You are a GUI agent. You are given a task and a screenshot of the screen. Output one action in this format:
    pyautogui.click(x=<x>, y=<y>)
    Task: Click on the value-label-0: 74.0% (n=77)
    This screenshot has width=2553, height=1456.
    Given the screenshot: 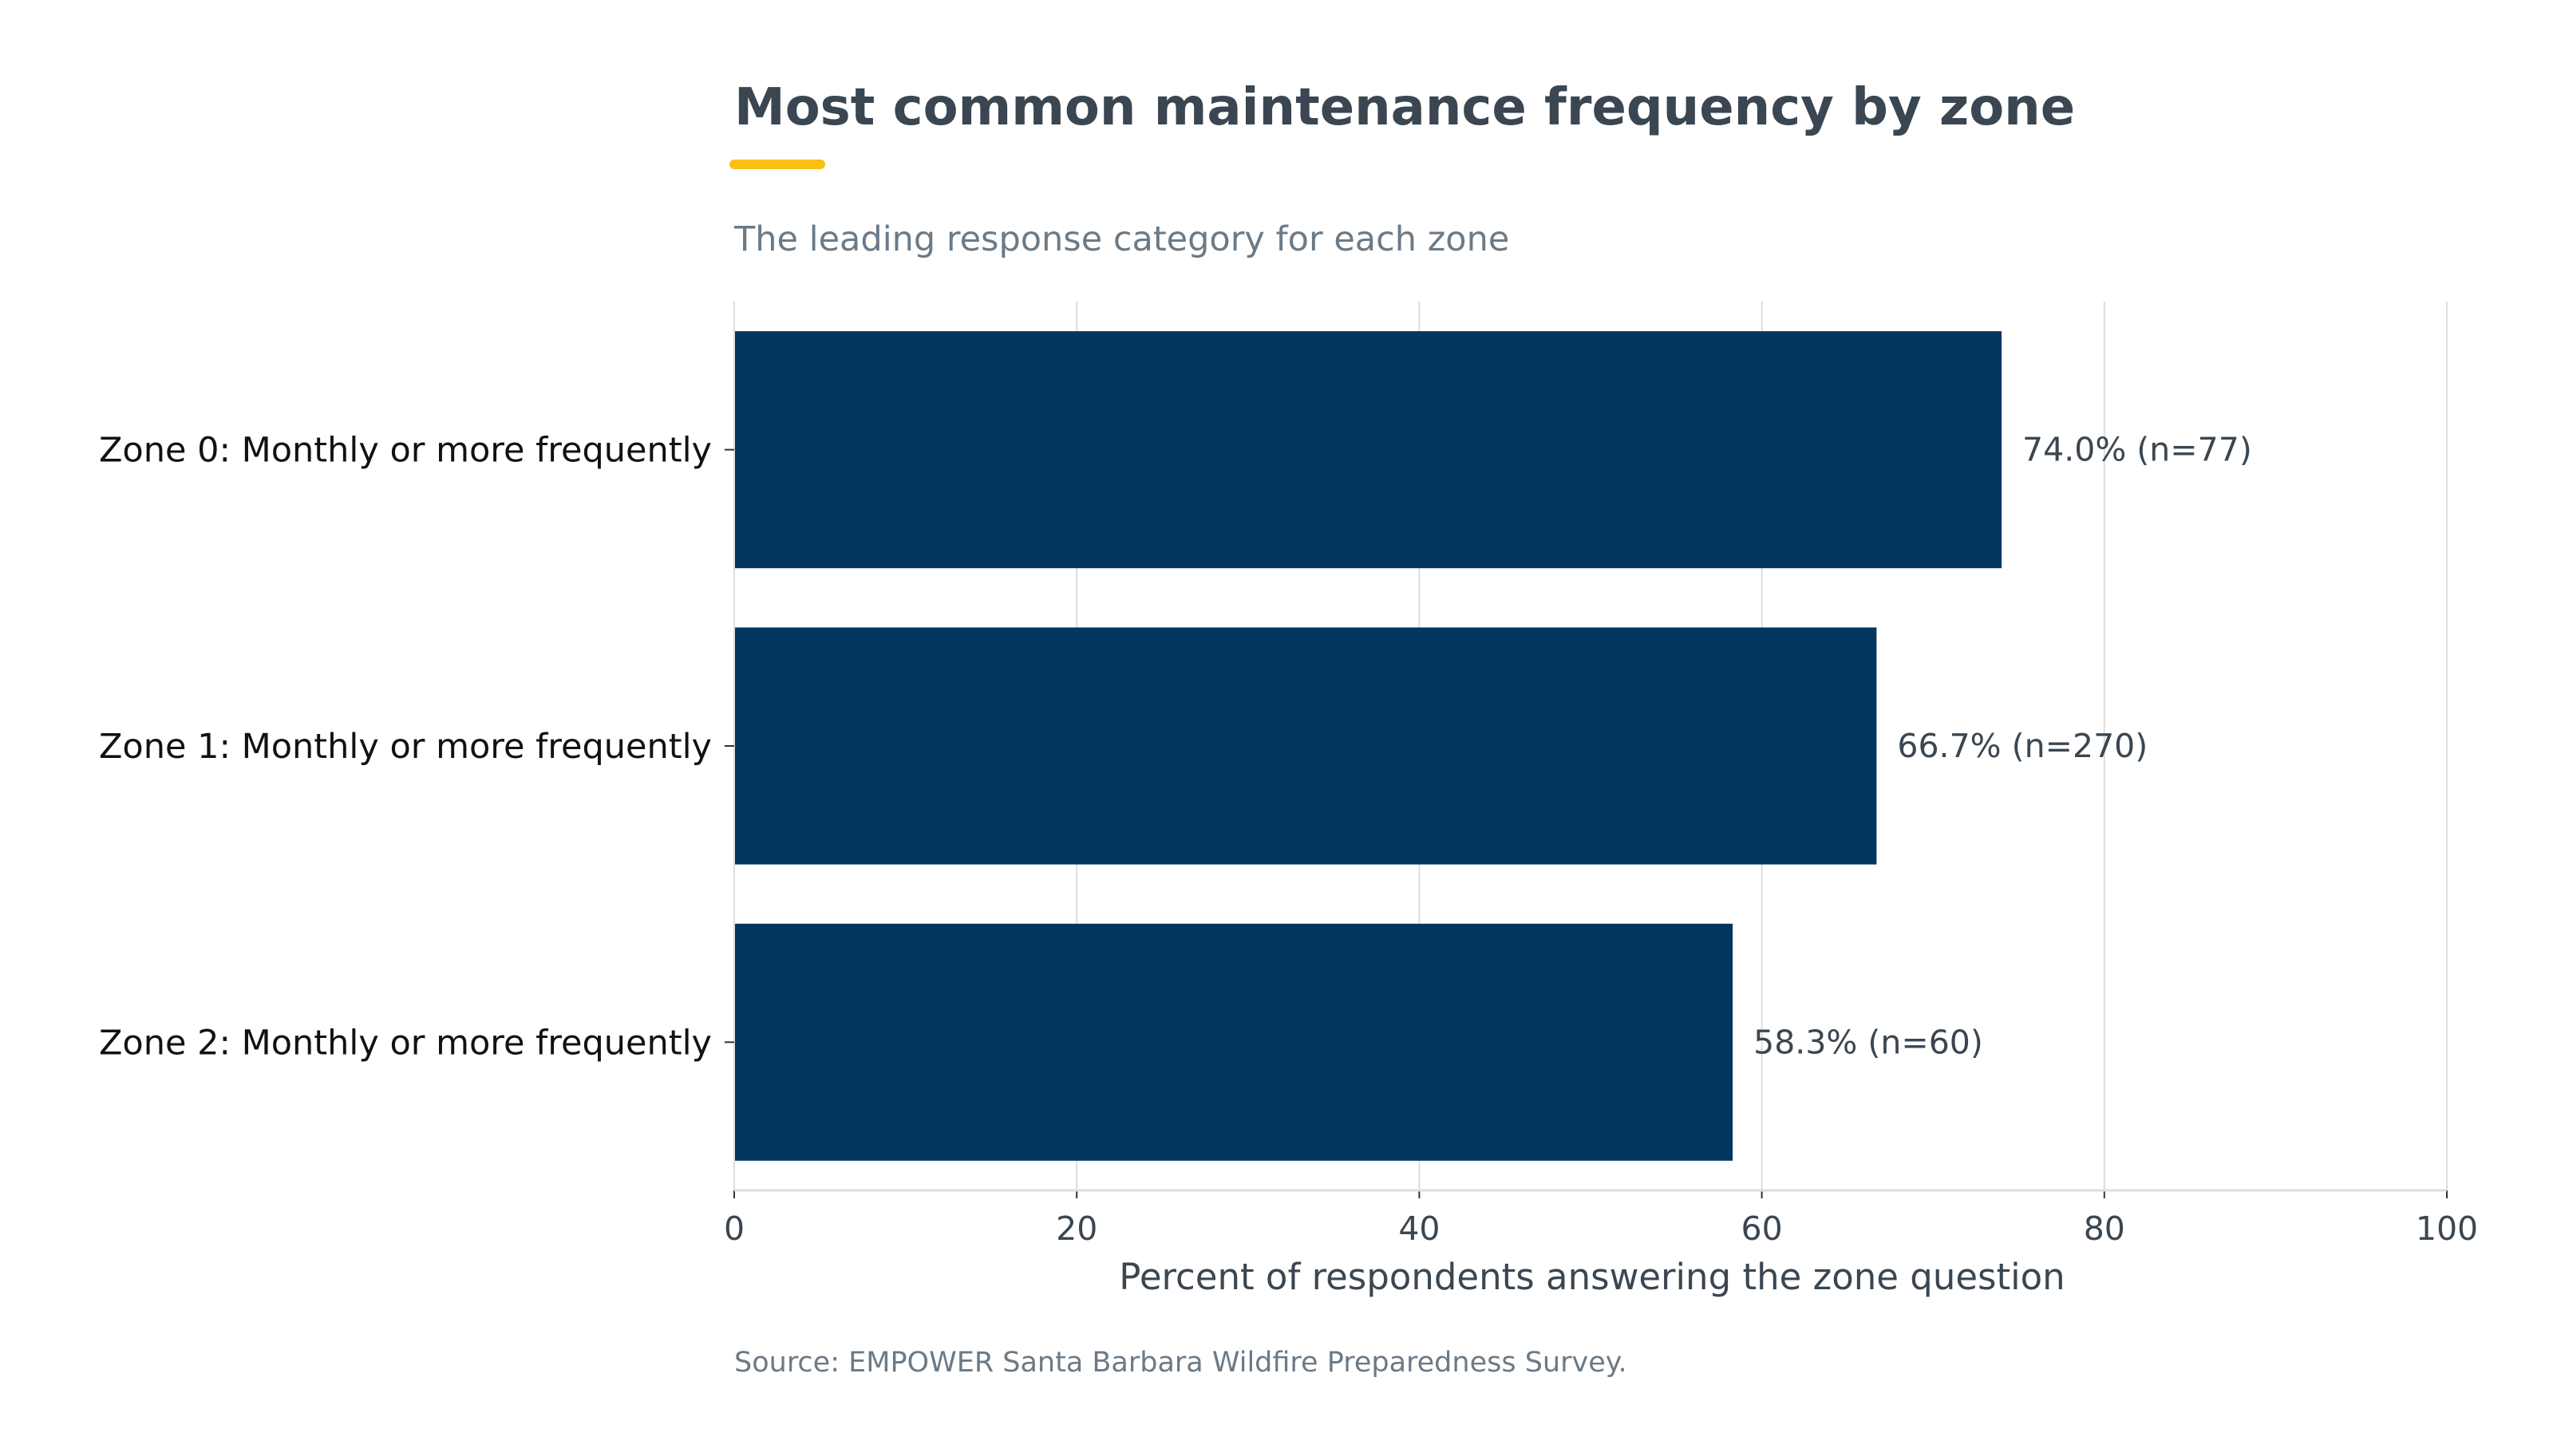 What is the action you would take?
    pyautogui.click(x=2137, y=450)
    